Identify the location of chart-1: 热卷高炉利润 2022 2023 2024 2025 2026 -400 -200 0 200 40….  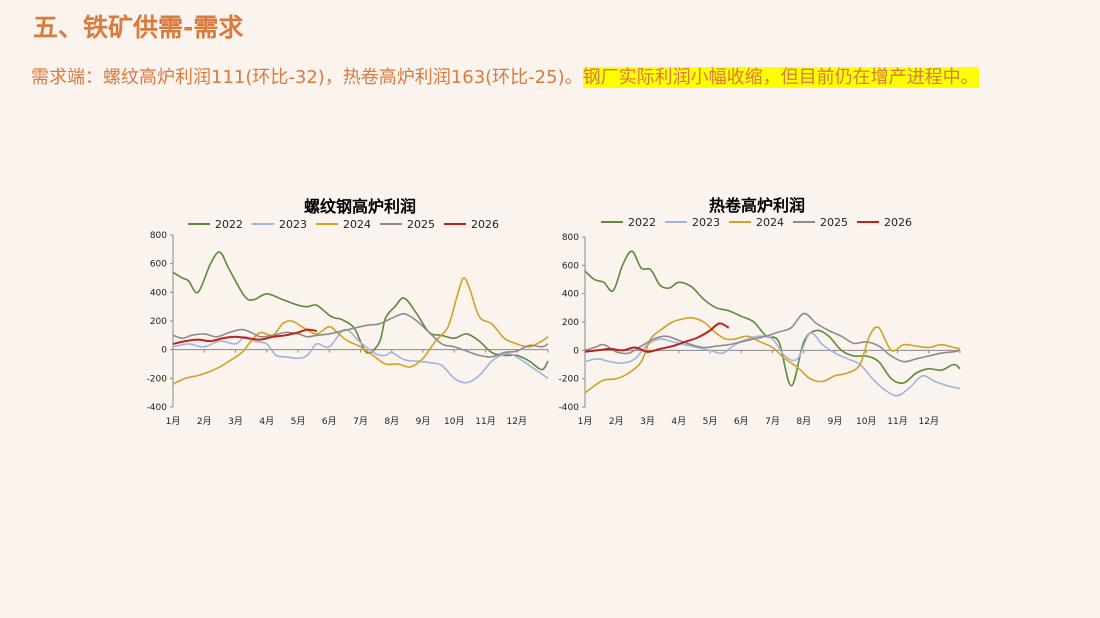
(760, 311).